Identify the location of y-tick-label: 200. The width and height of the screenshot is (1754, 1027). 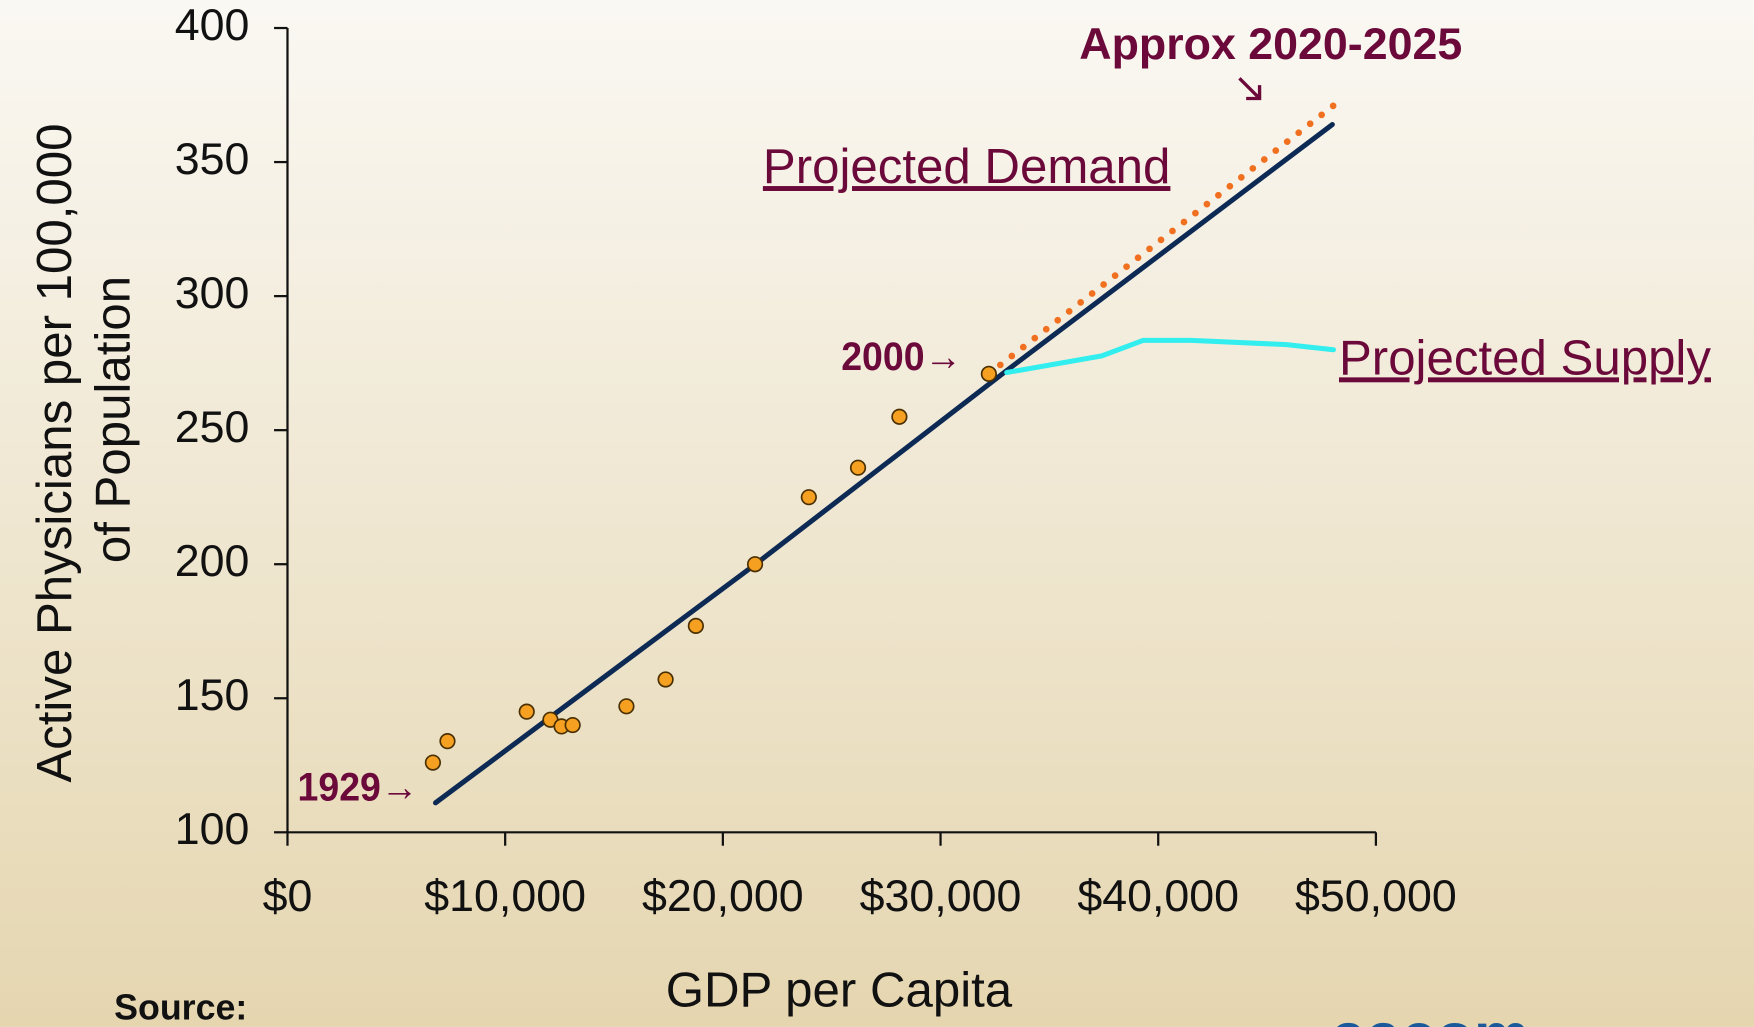
(212, 561).